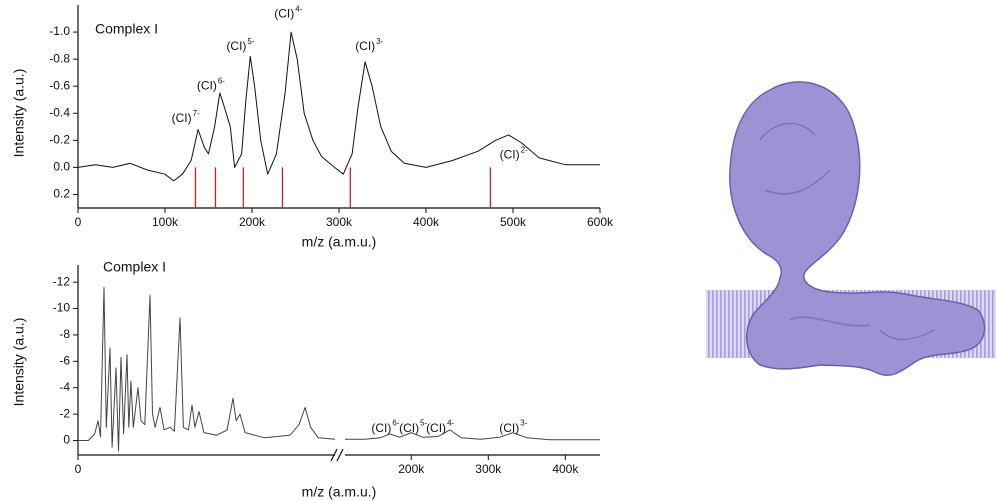 The image size is (996, 501). Describe the element at coordinates (64, 334) in the screenshot. I see `y-tick-label: -8` at that location.